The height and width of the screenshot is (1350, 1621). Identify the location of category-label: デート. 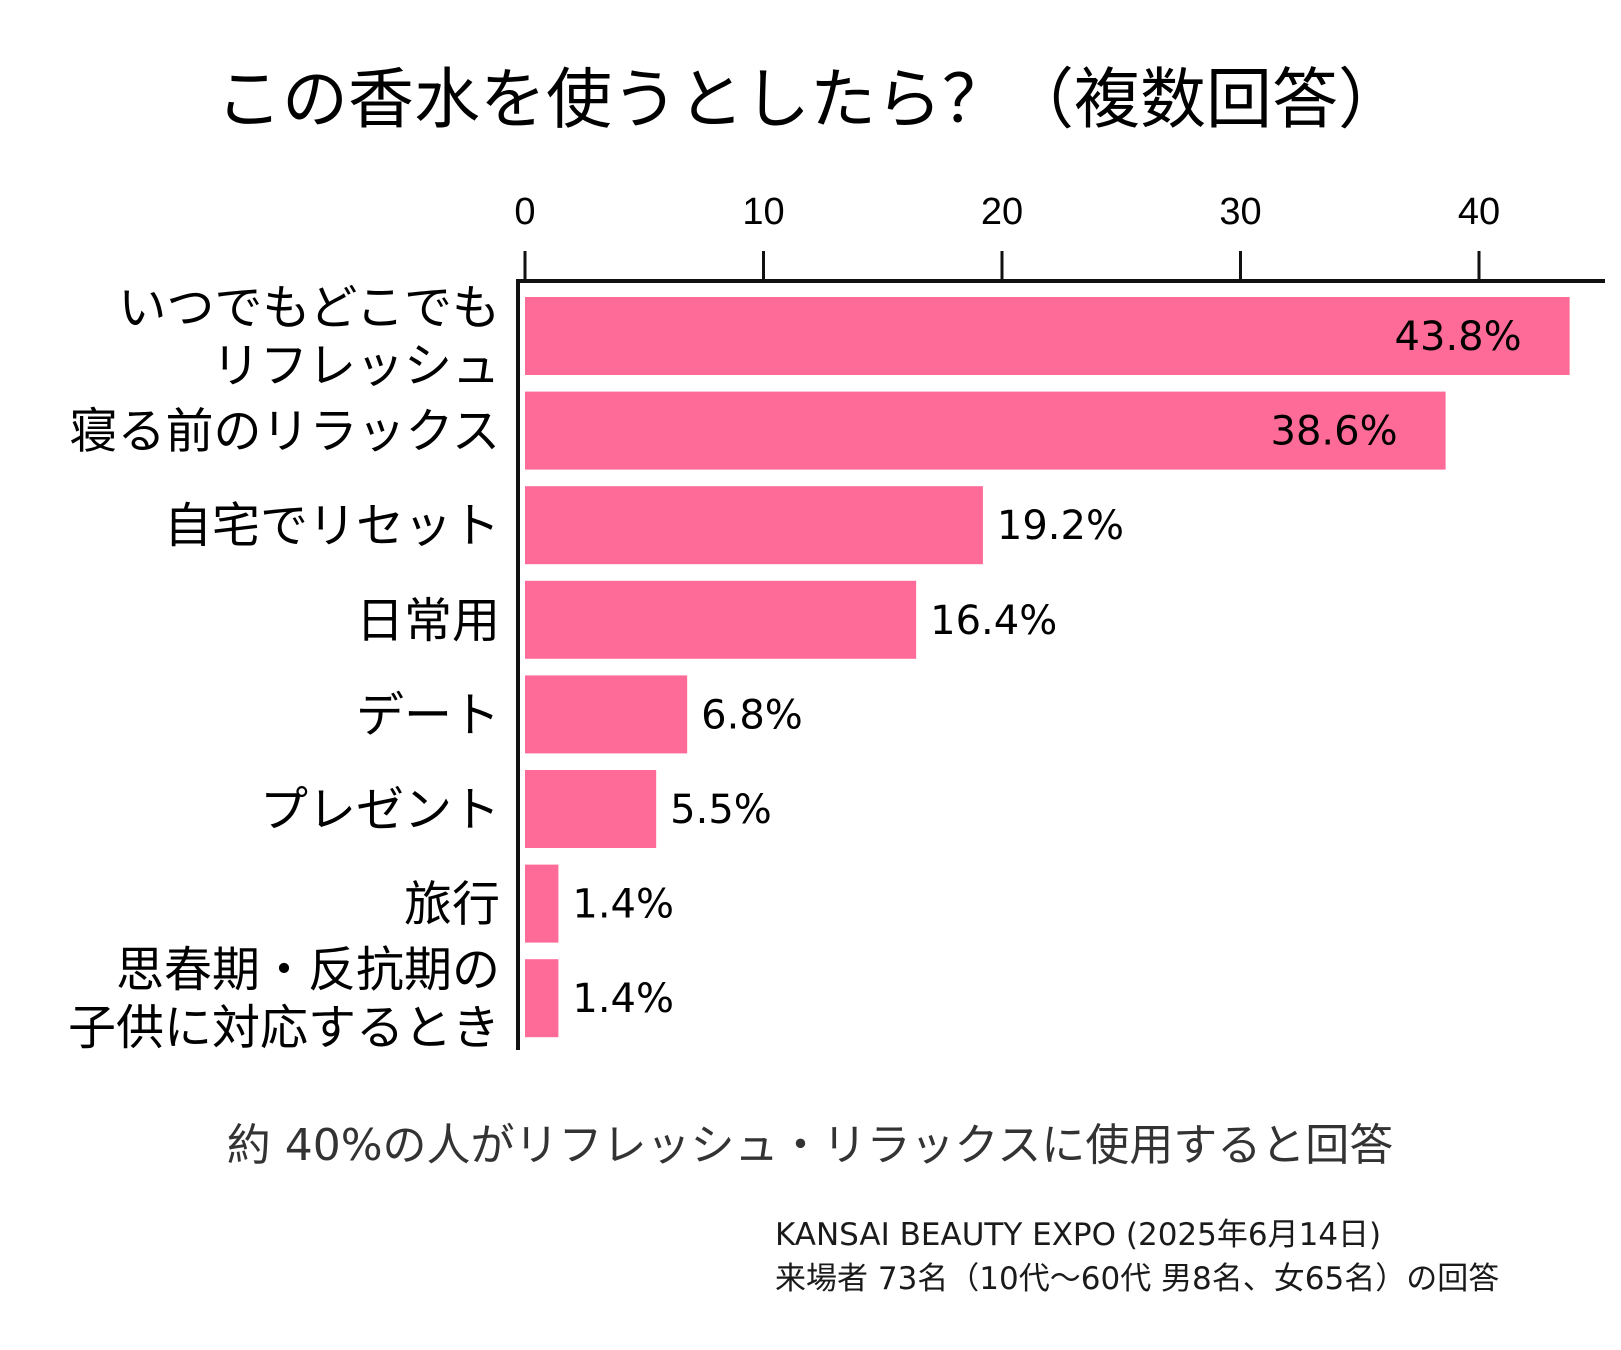
(428, 715).